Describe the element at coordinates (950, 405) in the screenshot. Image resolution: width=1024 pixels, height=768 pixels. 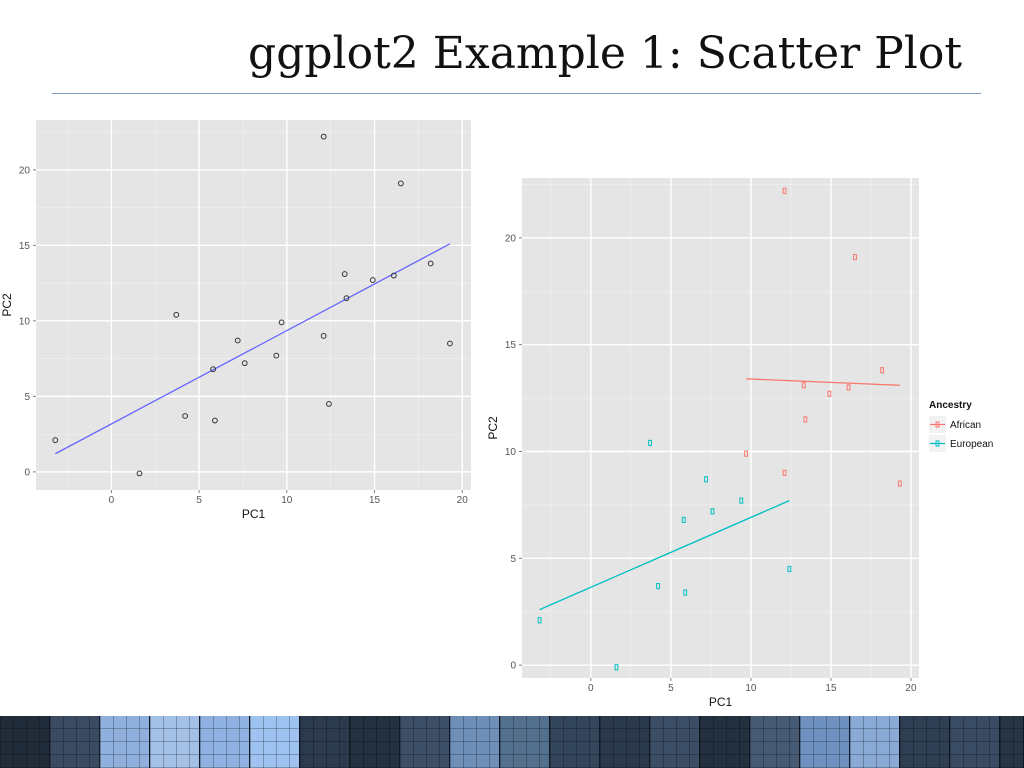
I see `legend-title: Ancestry` at that location.